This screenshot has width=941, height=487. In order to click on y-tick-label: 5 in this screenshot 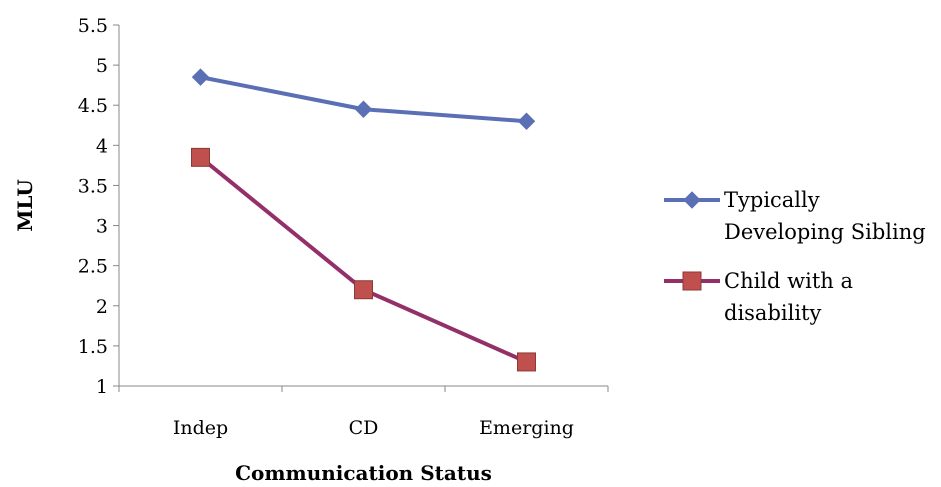, I will do `click(102, 66)`.